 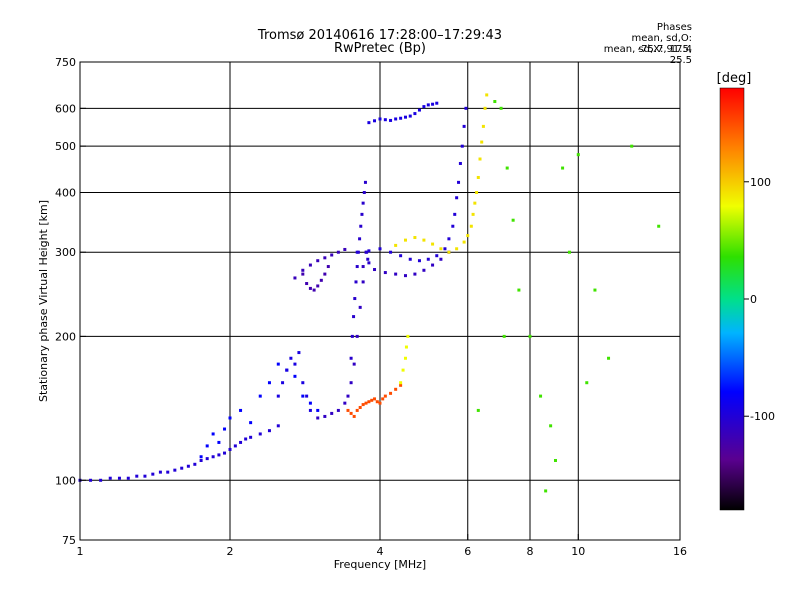 I want to click on y-tick-label: 400, so click(x=65, y=192).